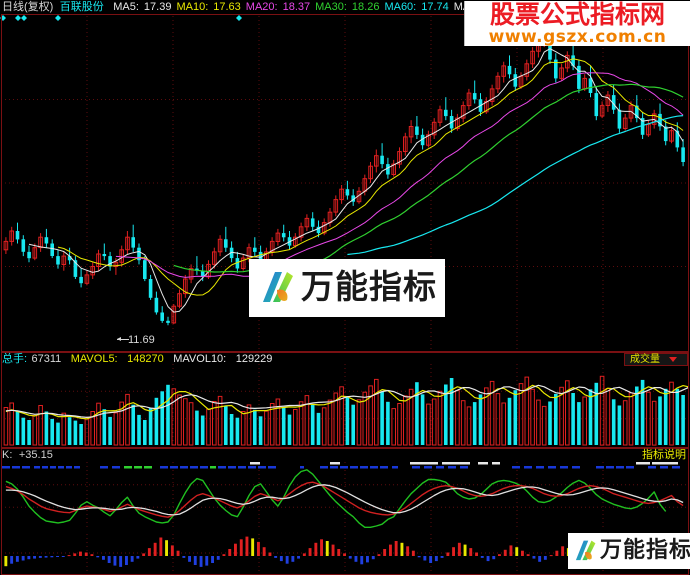 The height and width of the screenshot is (575, 690). What do you see at coordinates (365, 7) in the screenshot?
I see `ma-legend-value-3: 18.26` at bounding box center [365, 7].